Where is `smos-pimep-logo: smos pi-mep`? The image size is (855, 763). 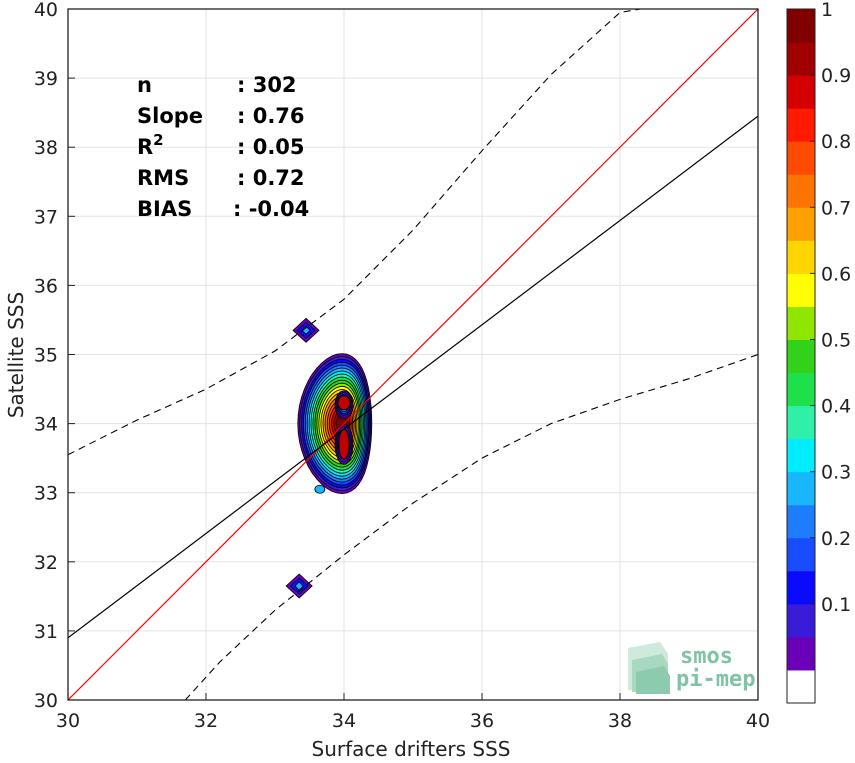
smos-pimep-logo: smos pi-mep is located at coordinates (691, 668).